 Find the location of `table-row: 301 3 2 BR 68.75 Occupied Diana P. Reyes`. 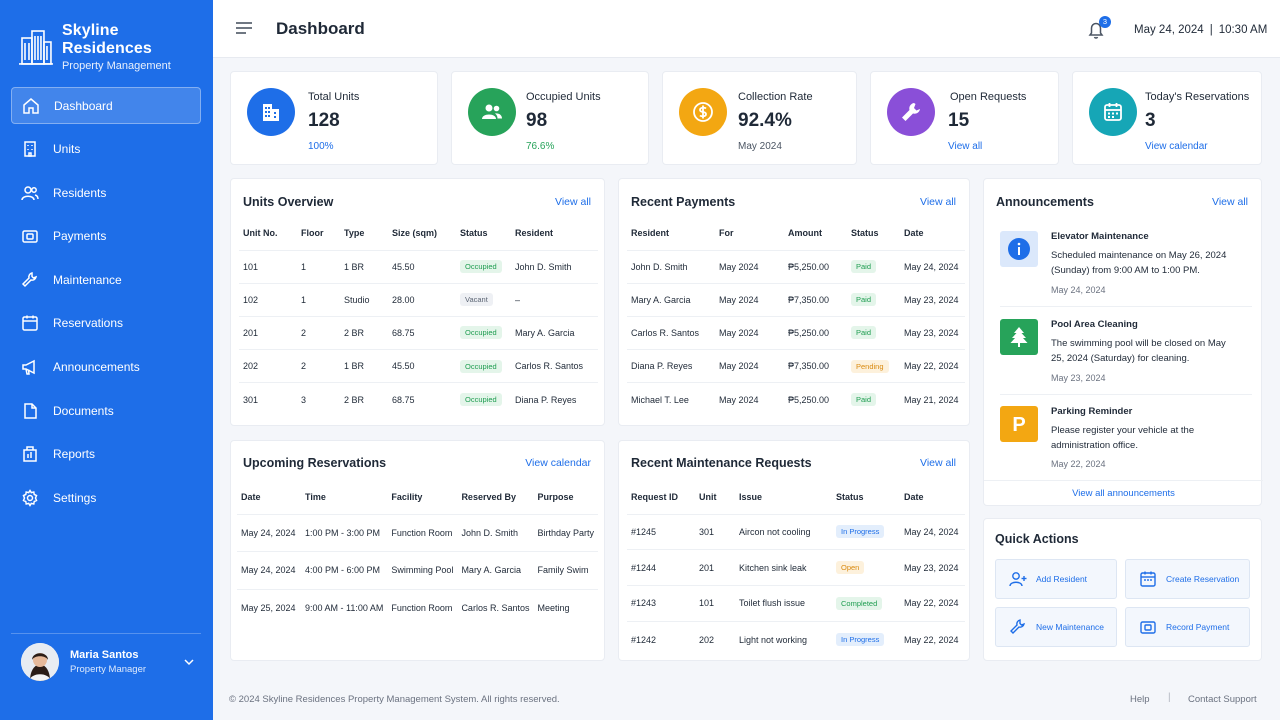

table-row: 301 3 2 BR 68.75 Occupied Diana P. Reyes is located at coordinates (418, 399).